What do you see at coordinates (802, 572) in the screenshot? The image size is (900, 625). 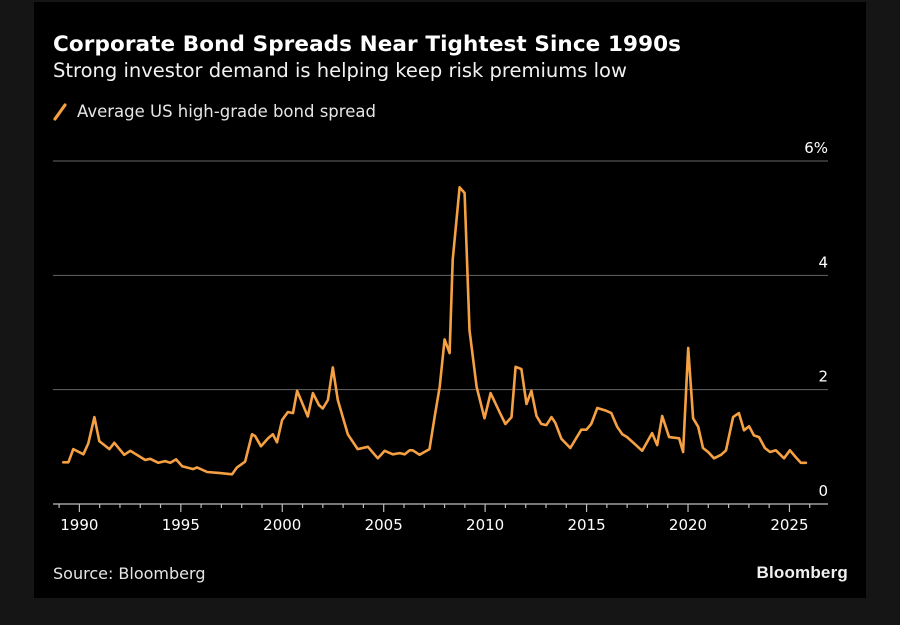 I see `bloomberg-logo: Bloomberg` at bounding box center [802, 572].